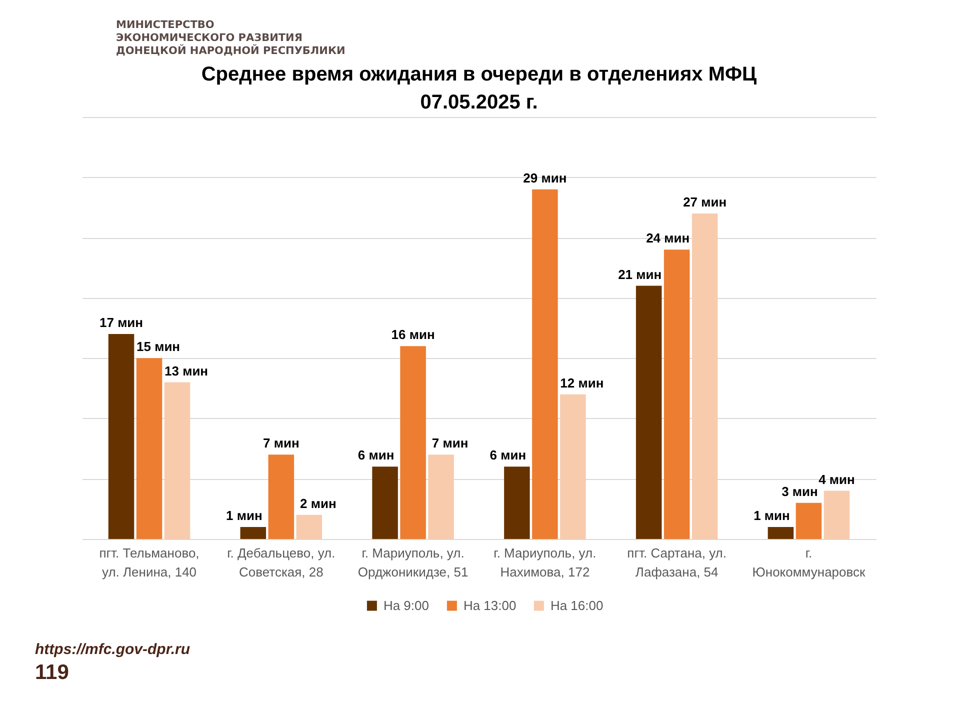 Image resolution: width=960 pixels, height=720 pixels. What do you see at coordinates (121, 322) in the screenshot?
I see `data-label: 17 мин` at bounding box center [121, 322].